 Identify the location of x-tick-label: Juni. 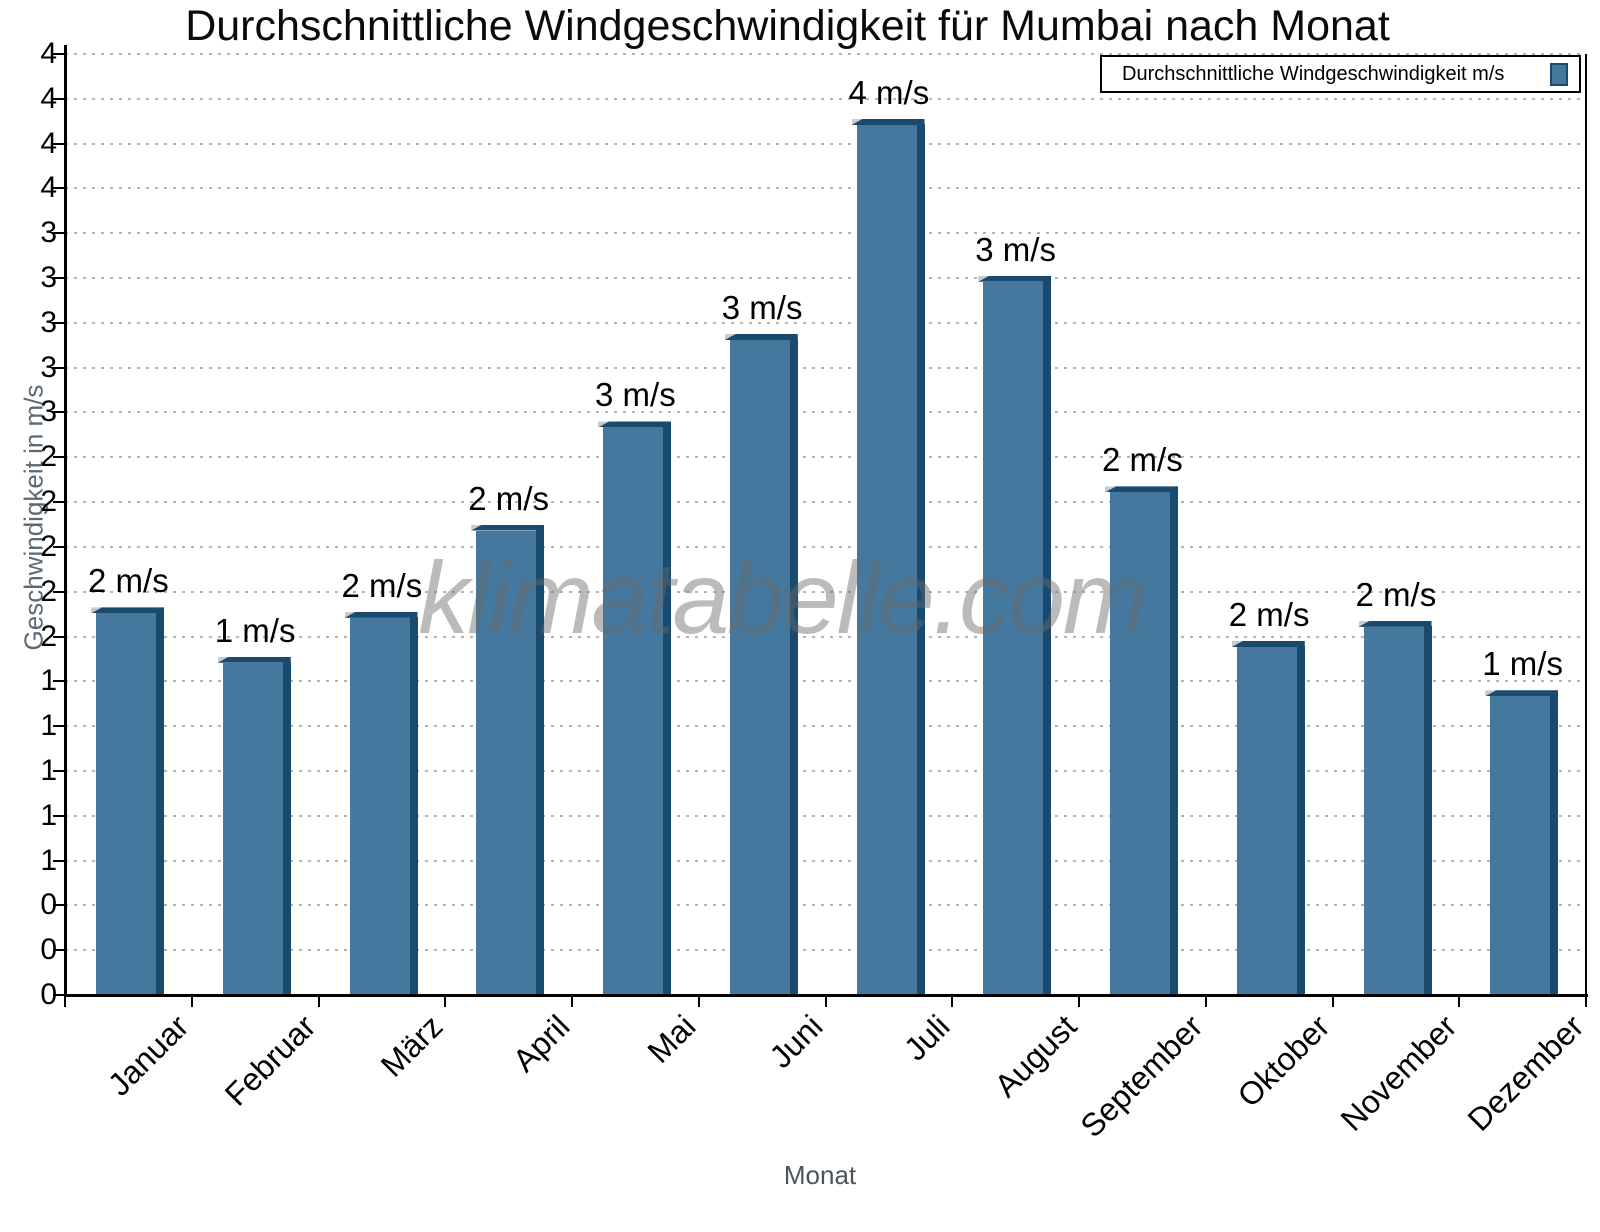
(796, 1041).